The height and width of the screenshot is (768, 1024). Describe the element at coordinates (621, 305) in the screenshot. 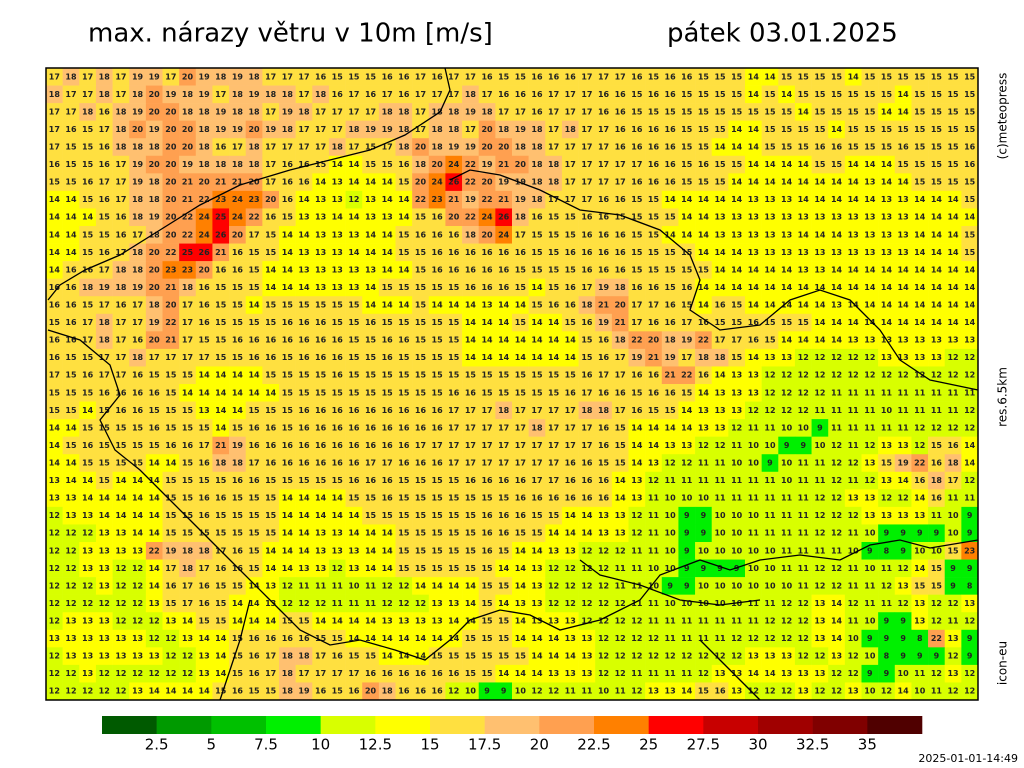

I see `wind-value: 20` at that location.